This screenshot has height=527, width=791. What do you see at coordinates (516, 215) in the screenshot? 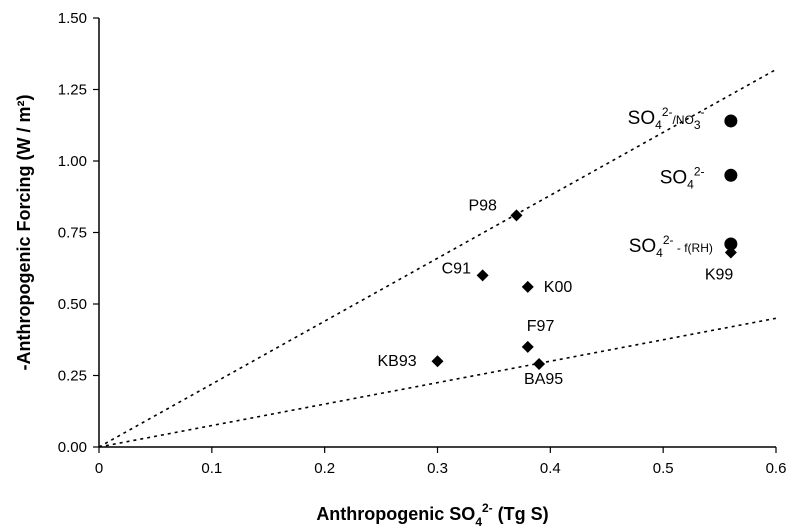
I see `diamond-point-p98` at bounding box center [516, 215].